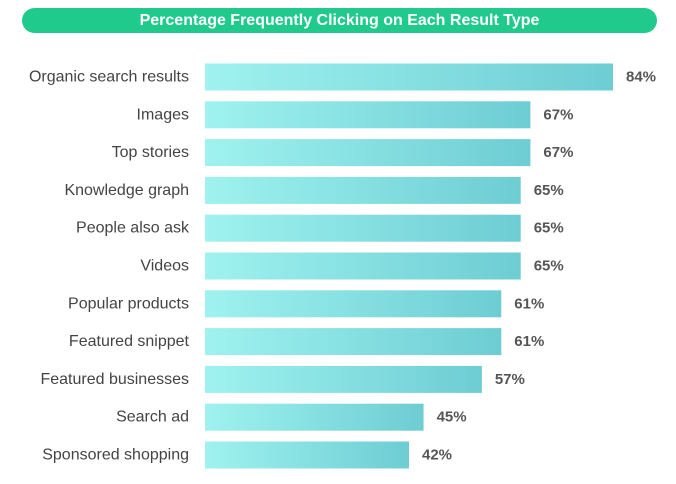 The height and width of the screenshot is (484, 676). What do you see at coordinates (152, 417) in the screenshot?
I see `category-label: Search ad` at bounding box center [152, 417].